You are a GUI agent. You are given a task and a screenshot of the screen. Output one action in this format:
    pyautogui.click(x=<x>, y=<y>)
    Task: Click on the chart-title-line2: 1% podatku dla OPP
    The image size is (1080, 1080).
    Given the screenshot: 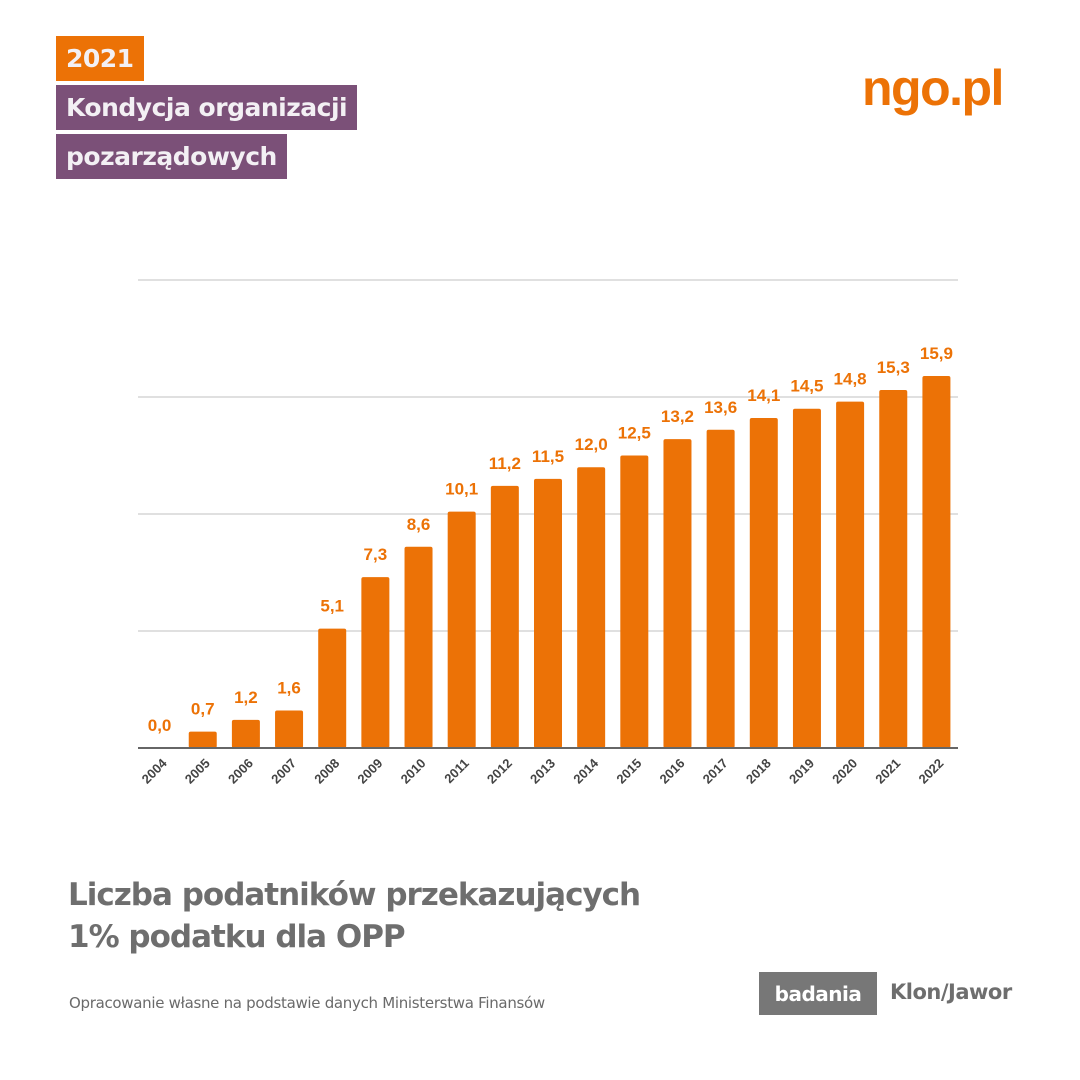 What is the action you would take?
    pyautogui.click(x=237, y=937)
    